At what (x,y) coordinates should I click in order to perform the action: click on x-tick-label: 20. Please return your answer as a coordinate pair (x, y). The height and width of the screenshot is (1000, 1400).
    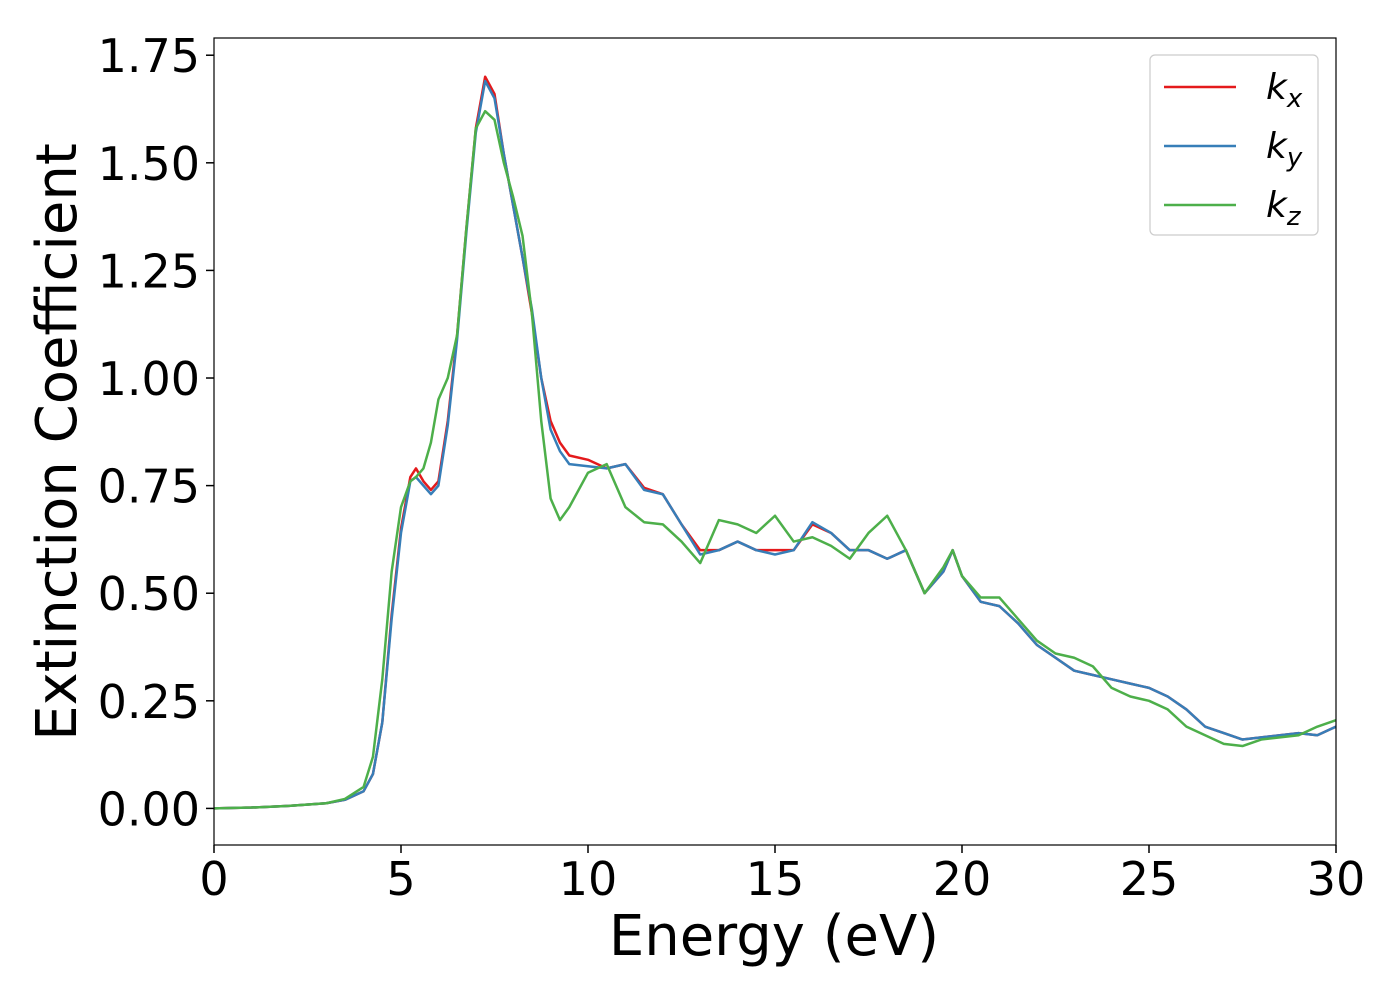
    Looking at the image, I should click on (962, 879).